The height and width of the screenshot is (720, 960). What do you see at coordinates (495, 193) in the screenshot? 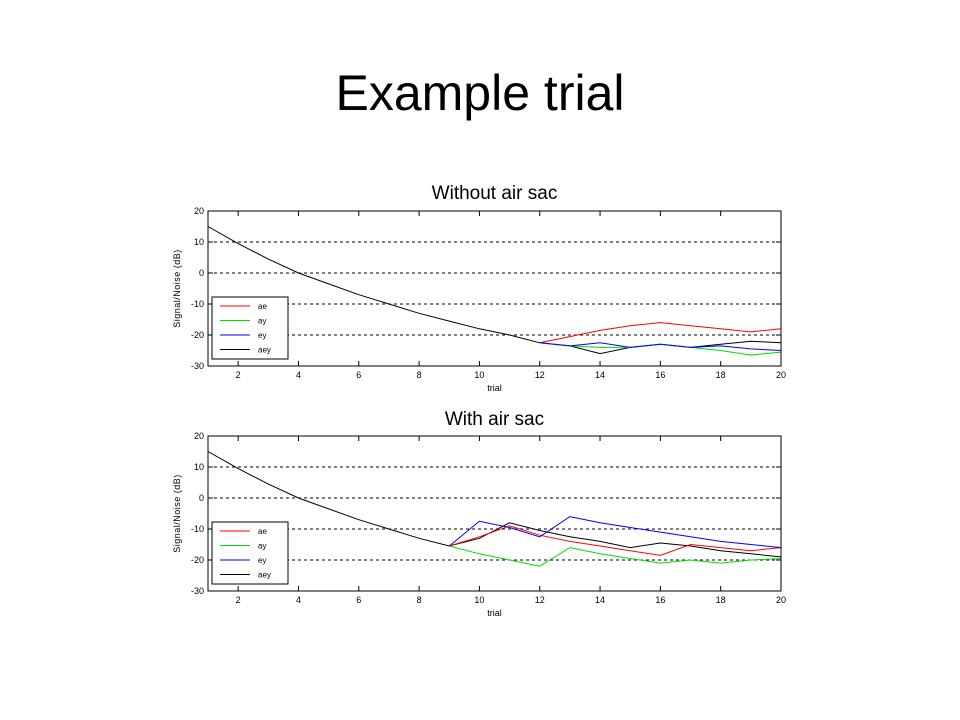
I see `chart-title: Without air sac` at bounding box center [495, 193].